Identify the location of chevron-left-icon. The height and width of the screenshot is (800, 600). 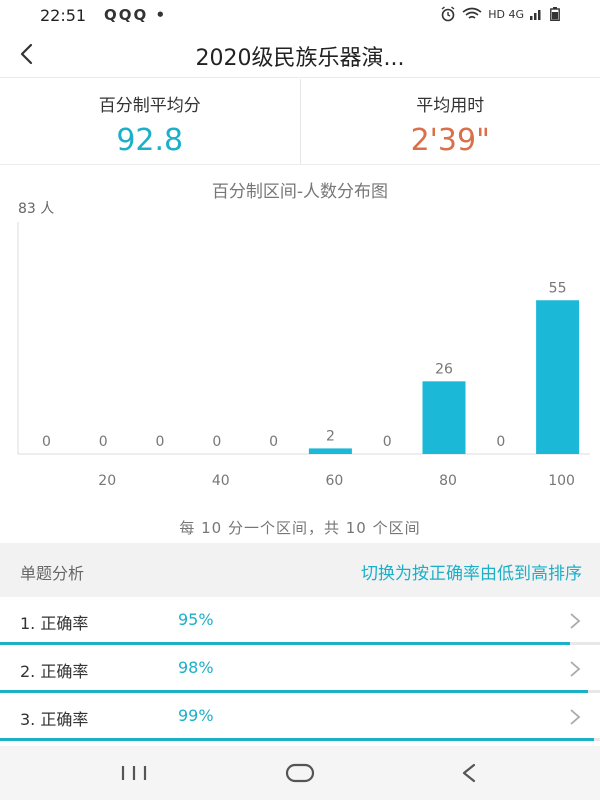
(26, 54).